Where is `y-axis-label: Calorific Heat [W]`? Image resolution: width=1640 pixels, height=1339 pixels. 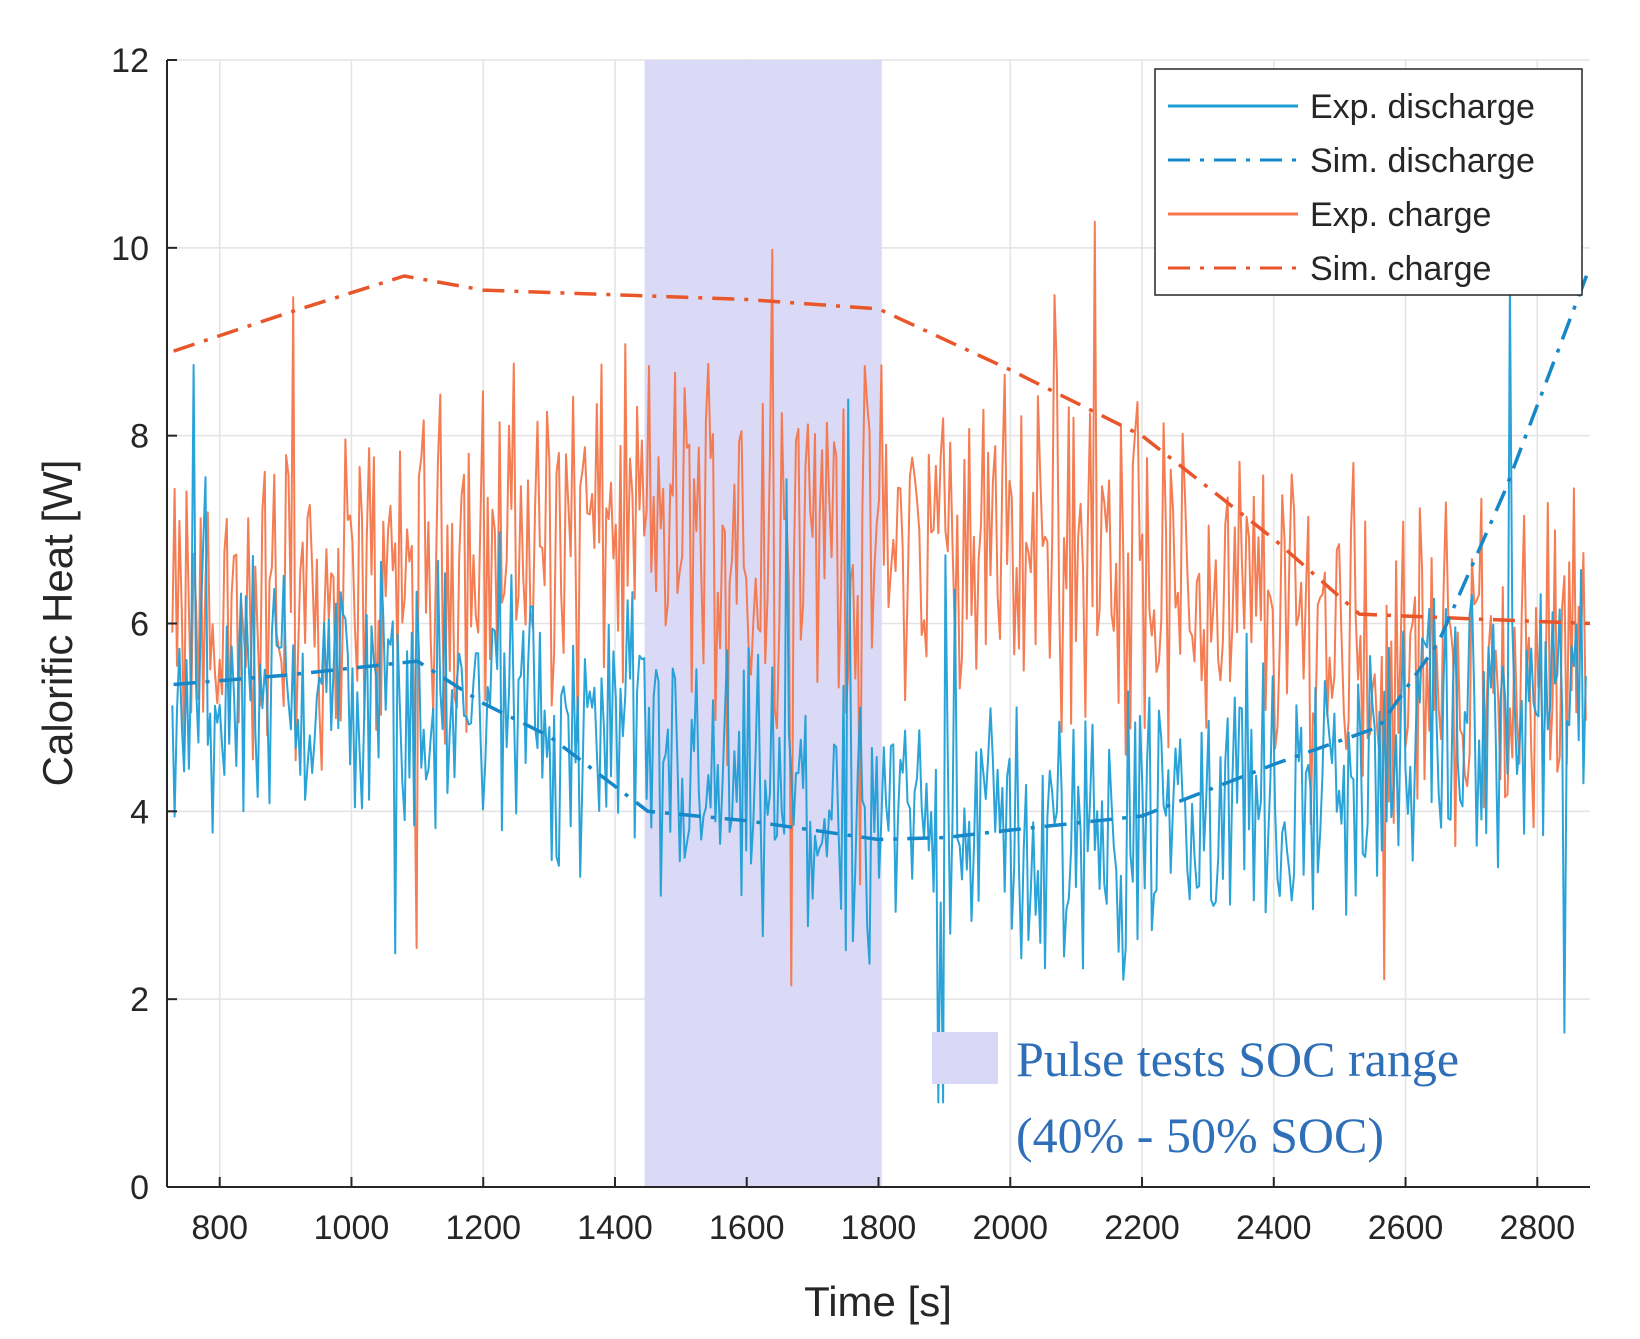 y-axis-label: Calorific Heat [W] is located at coordinates (57, 623).